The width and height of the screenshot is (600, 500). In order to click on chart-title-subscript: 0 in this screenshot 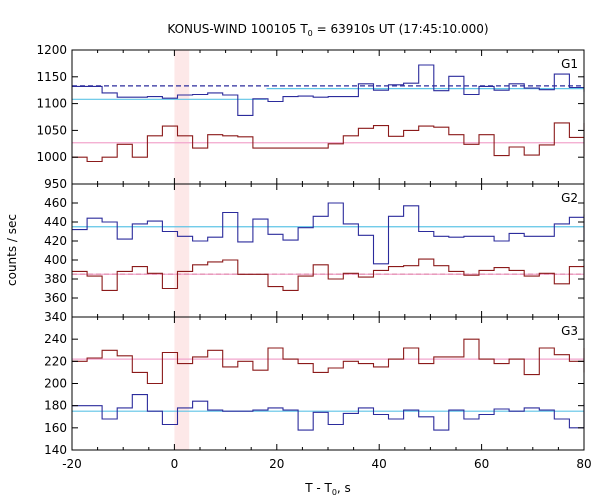, I will do `click(310, 33)`.